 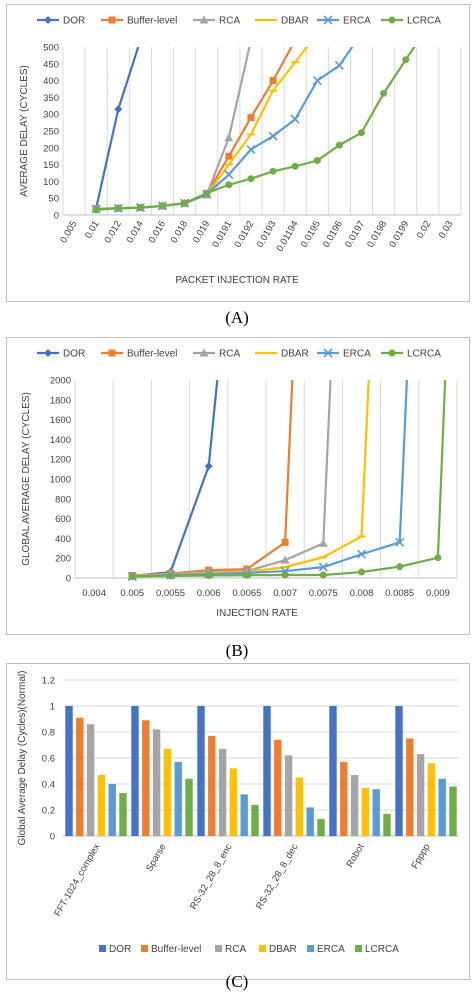 What do you see at coordinates (438, 593) in the screenshot?
I see `x-tick-label: 0.009` at bounding box center [438, 593].